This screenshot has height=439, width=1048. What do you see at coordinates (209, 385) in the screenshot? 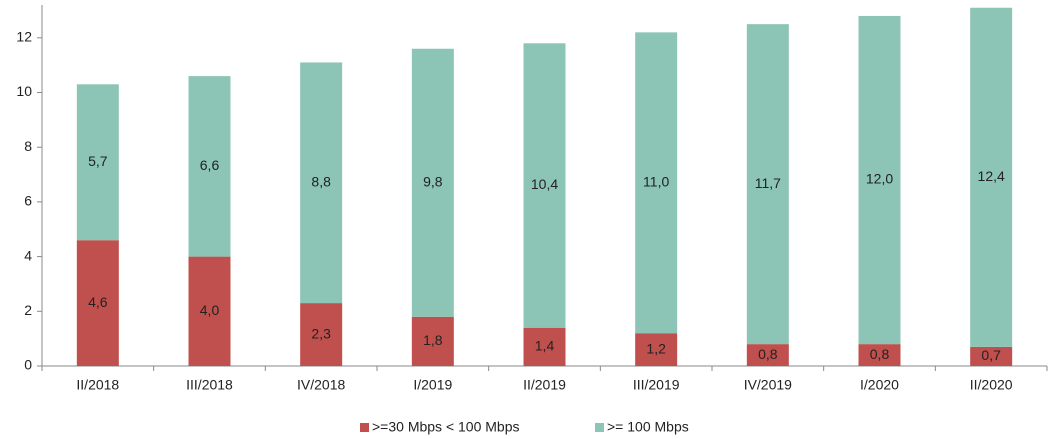
I see `x-tick-label: III/2018` at bounding box center [209, 385].